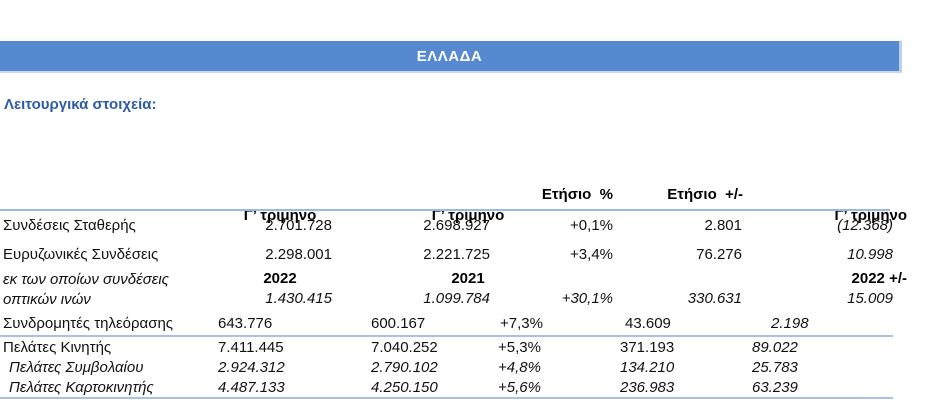 This screenshot has height=413, width=935. What do you see at coordinates (870, 298) in the screenshot?
I see `cell-q3-2022-diff: 15.009` at bounding box center [870, 298].